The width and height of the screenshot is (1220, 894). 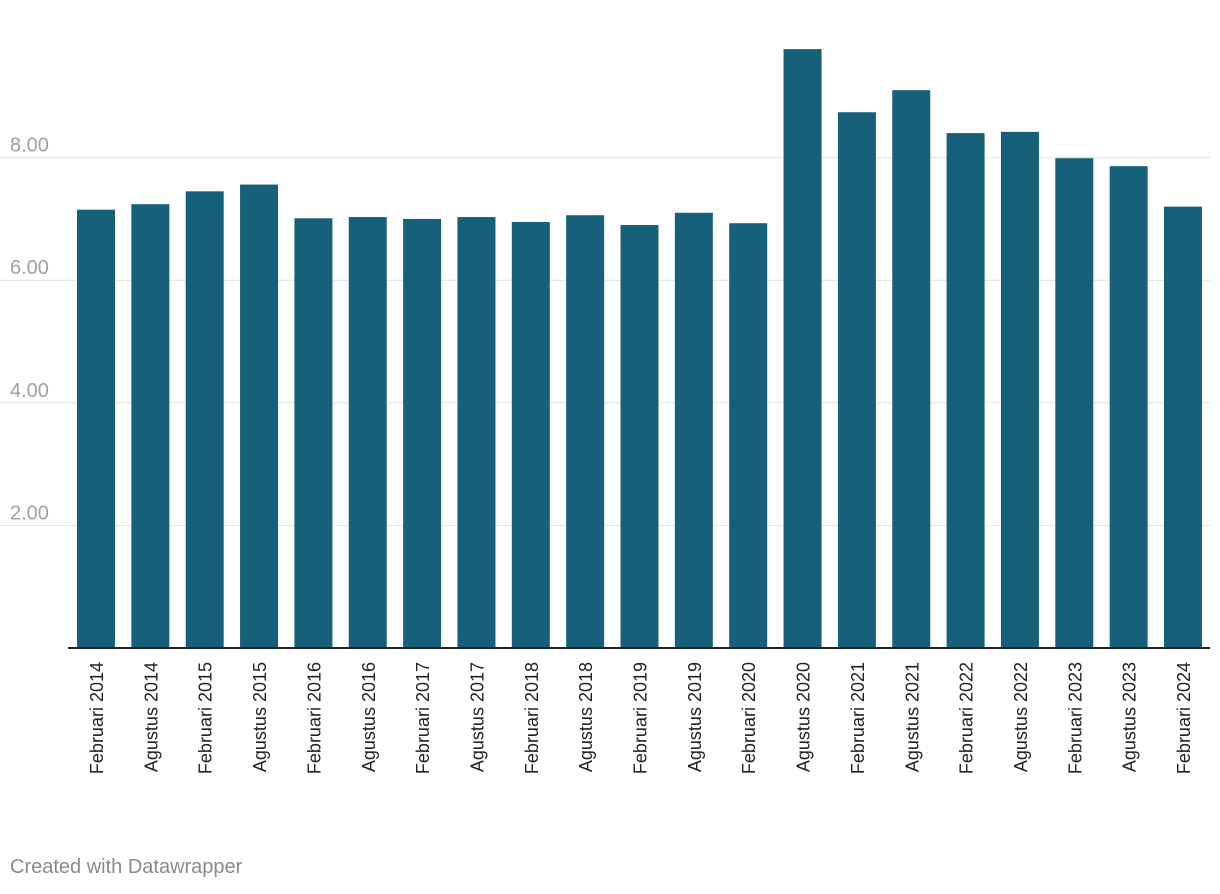 I want to click on x-tick-label: Februari 2015, so click(x=206, y=718).